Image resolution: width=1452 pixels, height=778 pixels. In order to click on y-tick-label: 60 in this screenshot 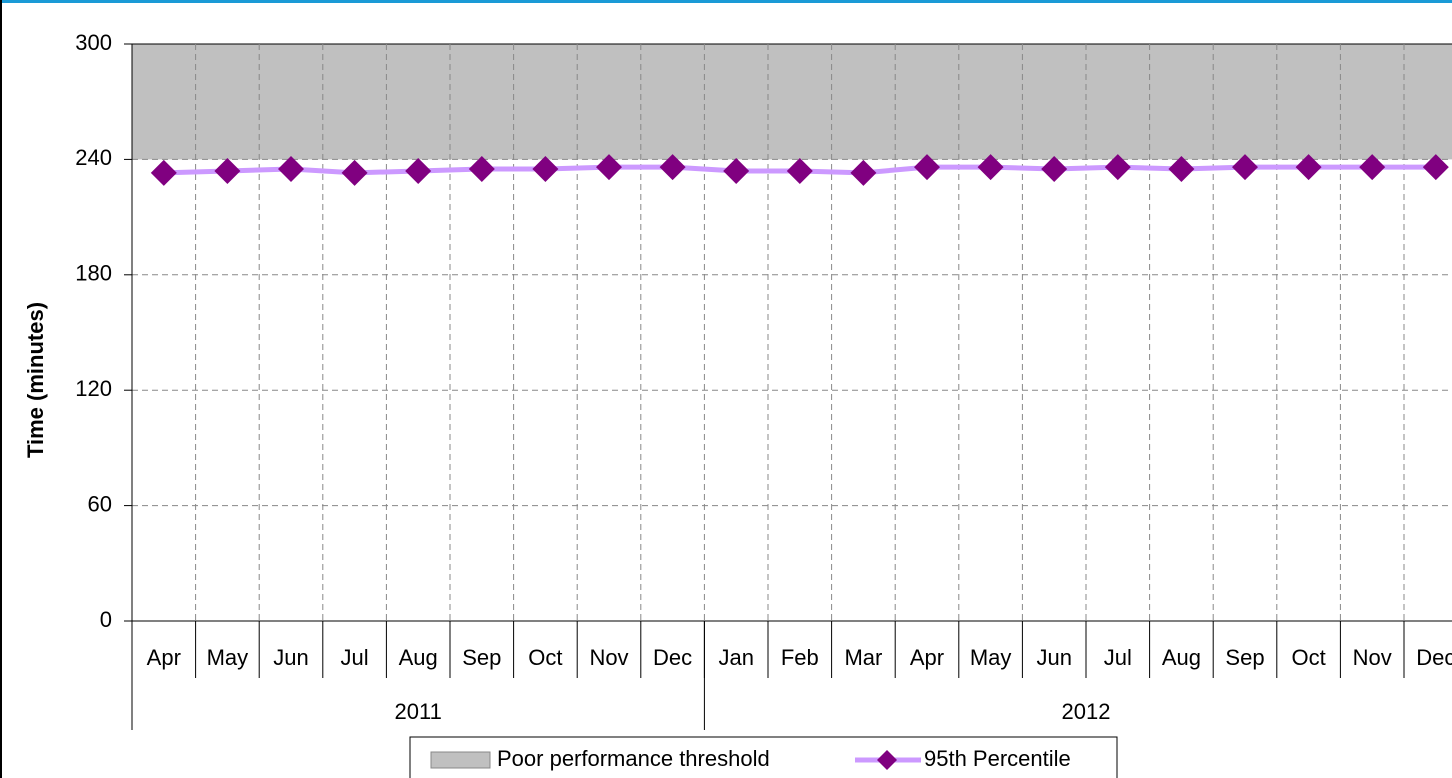, I will do `click(100, 503)`.